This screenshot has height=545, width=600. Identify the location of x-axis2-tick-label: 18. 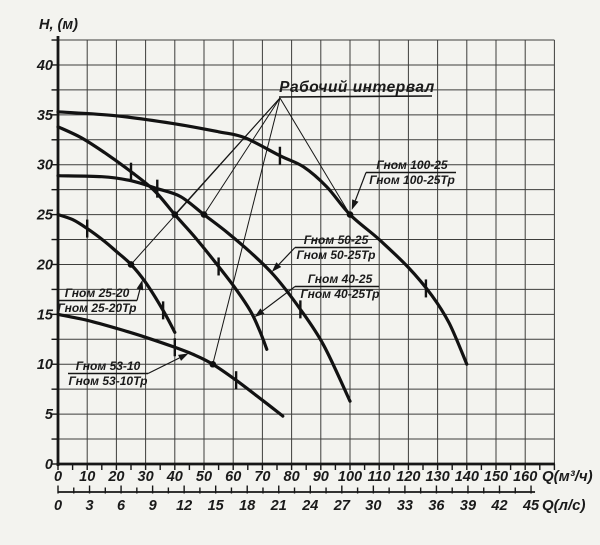
(247, 506).